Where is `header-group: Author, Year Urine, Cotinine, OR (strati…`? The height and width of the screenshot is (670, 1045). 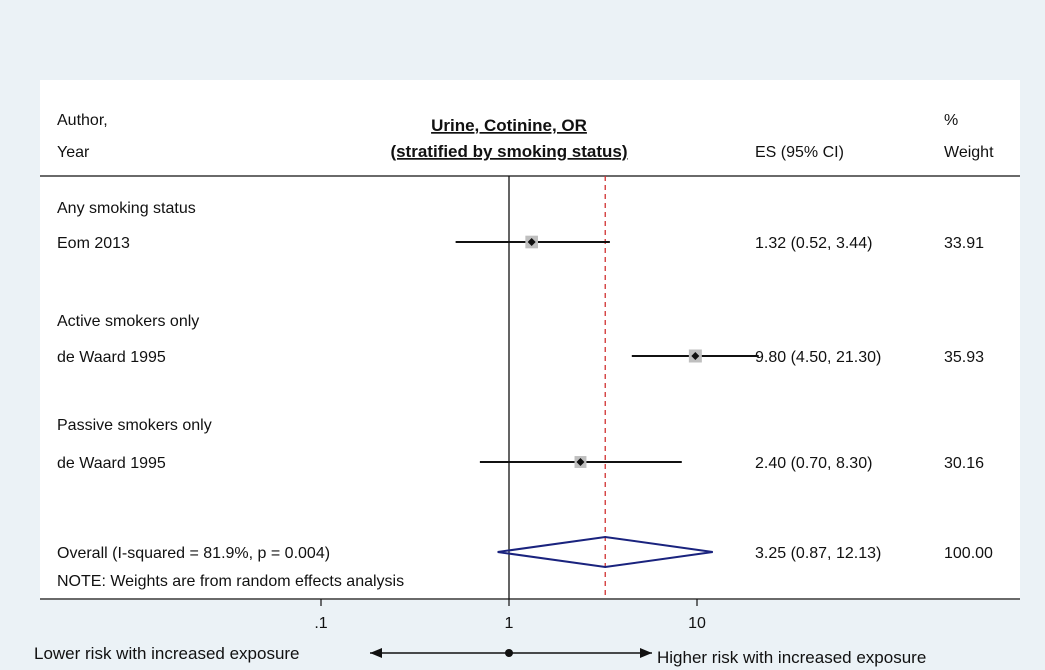 header-group: Author, Year Urine, Cotinine, OR (strati… is located at coordinates (525, 136).